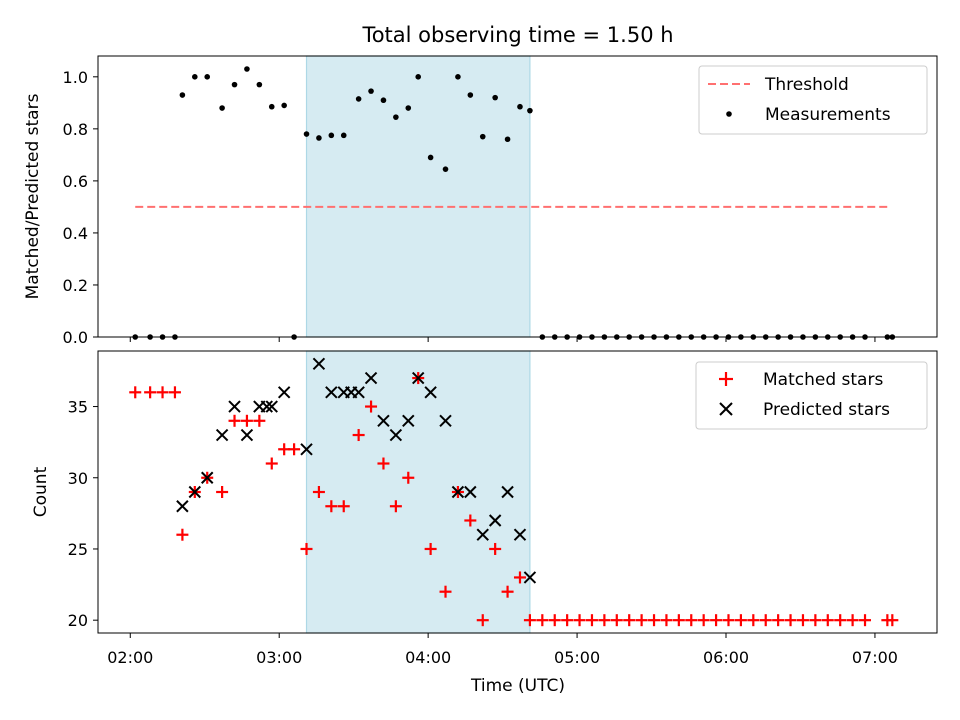 This screenshot has width=960, height=720. Describe the element at coordinates (502, 650) in the screenshot. I see `bottom-x-axis: 02:00 03:00 04:00 05:00 06:00 07:00` at that location.